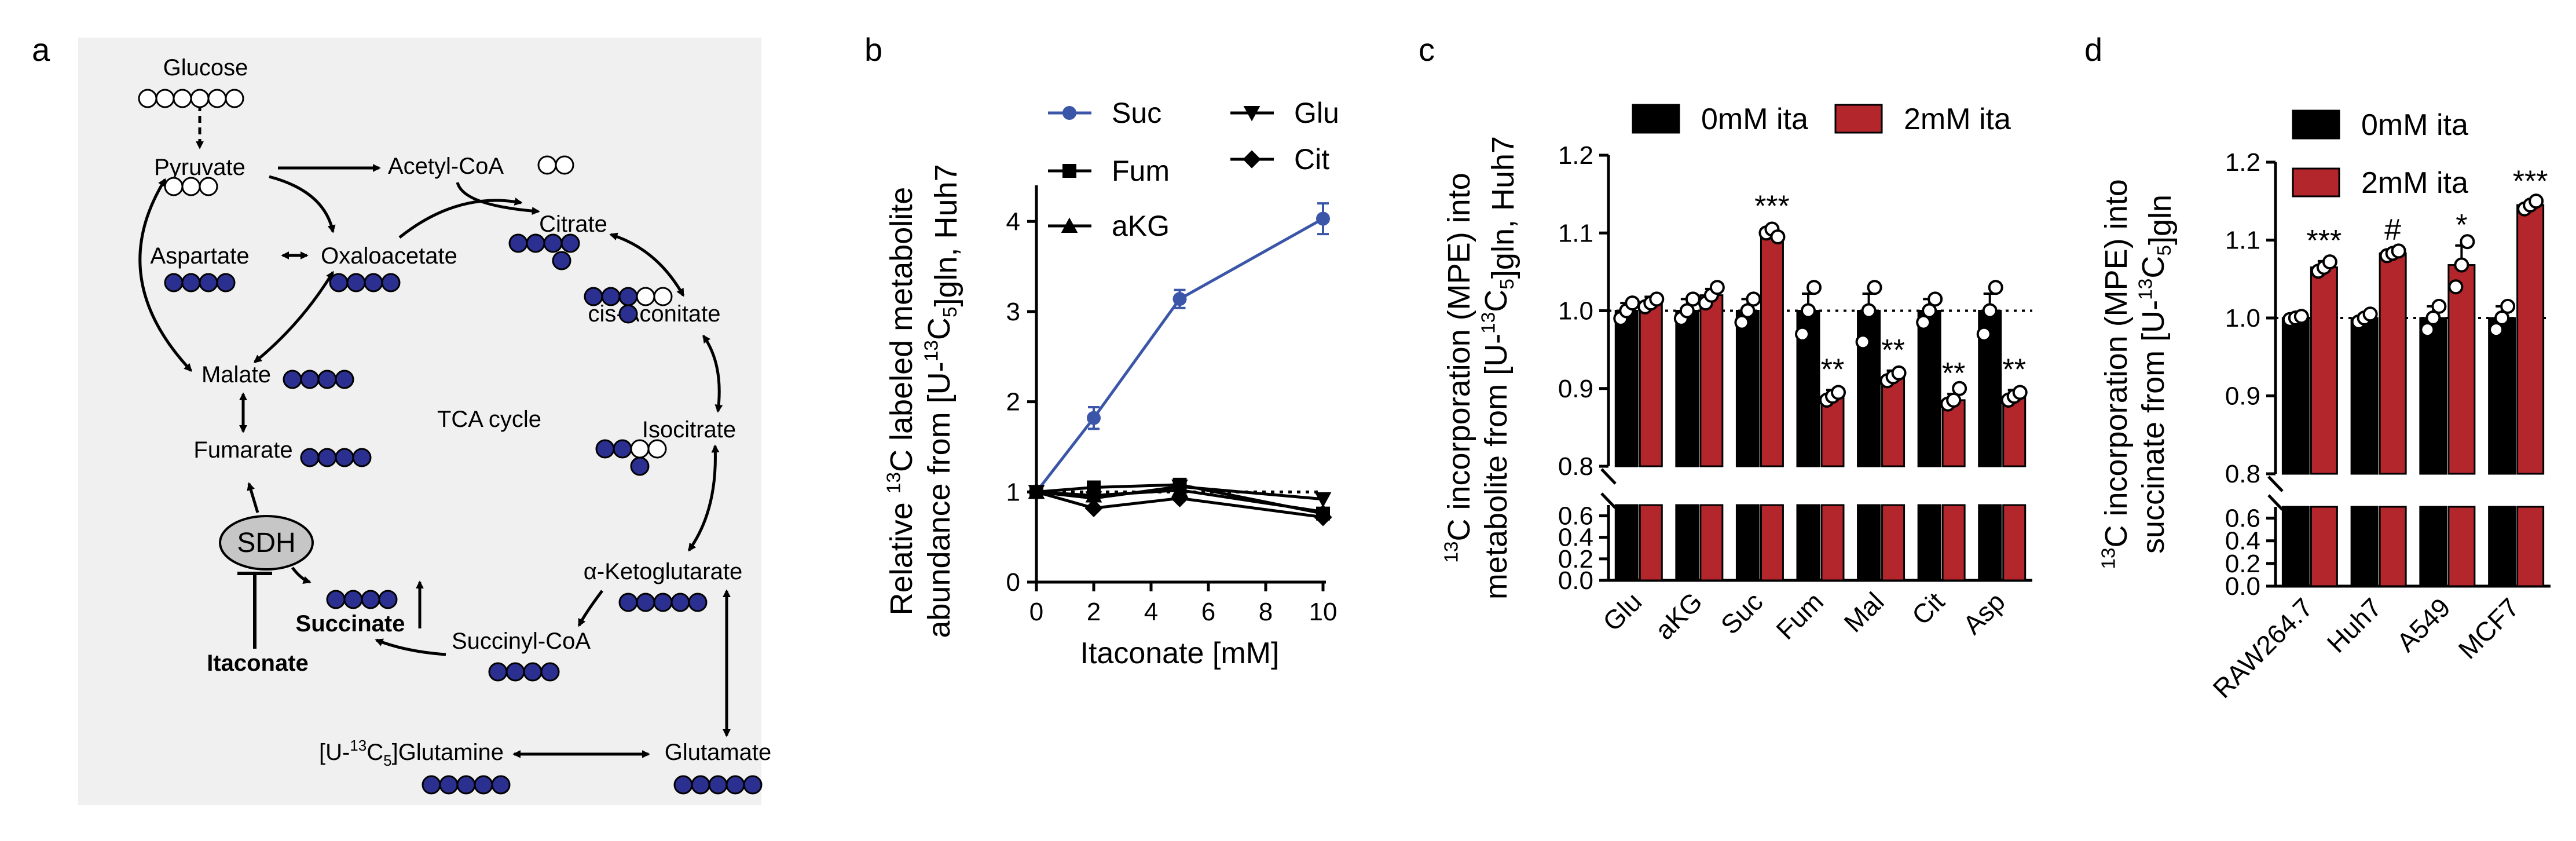 This screenshot has height=841, width=2576. I want to click on b-y-tick-label: 0, so click(1013, 582).